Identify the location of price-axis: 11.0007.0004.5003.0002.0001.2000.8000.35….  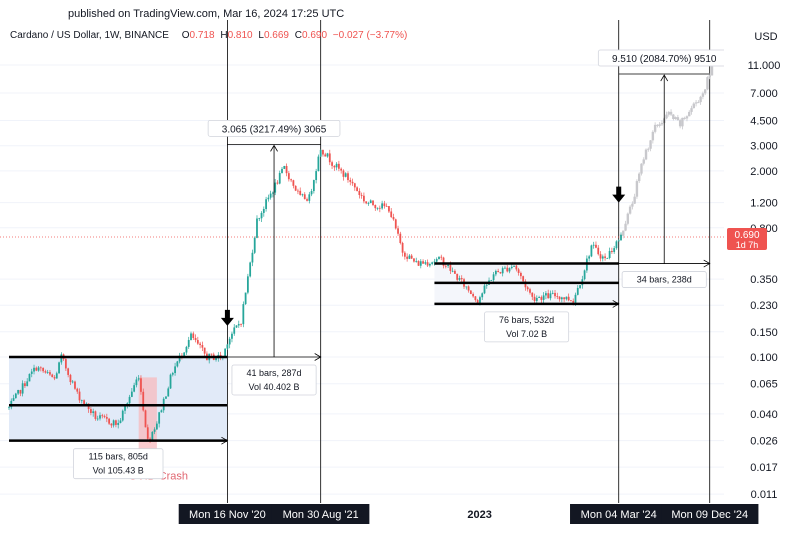
(762, 266).